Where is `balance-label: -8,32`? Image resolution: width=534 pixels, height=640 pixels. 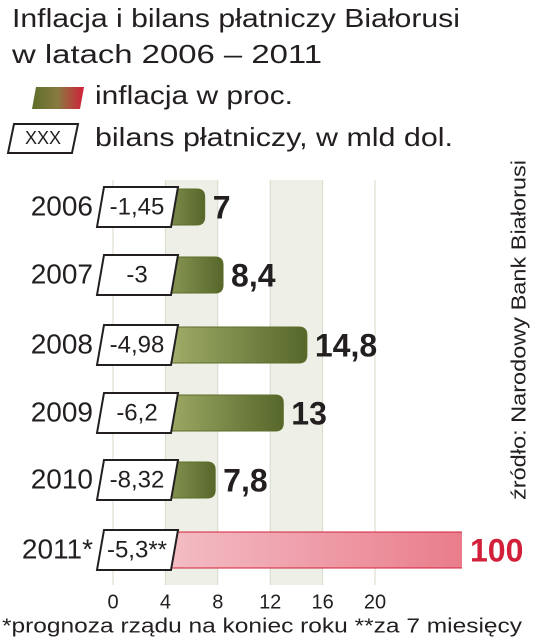
balance-label: -8,32 is located at coordinates (137, 479).